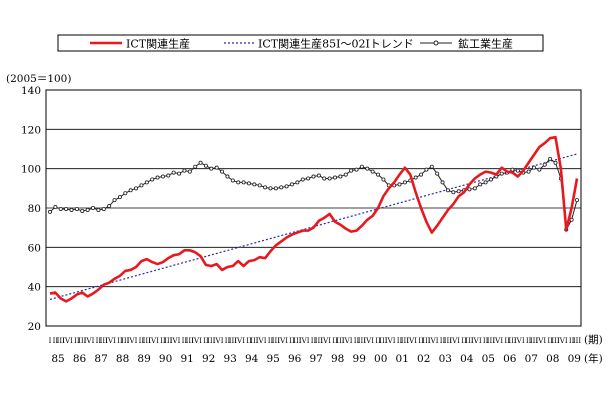  Describe the element at coordinates (552, 359) in the screenshot. I see `x-year-label: 08` at that location.